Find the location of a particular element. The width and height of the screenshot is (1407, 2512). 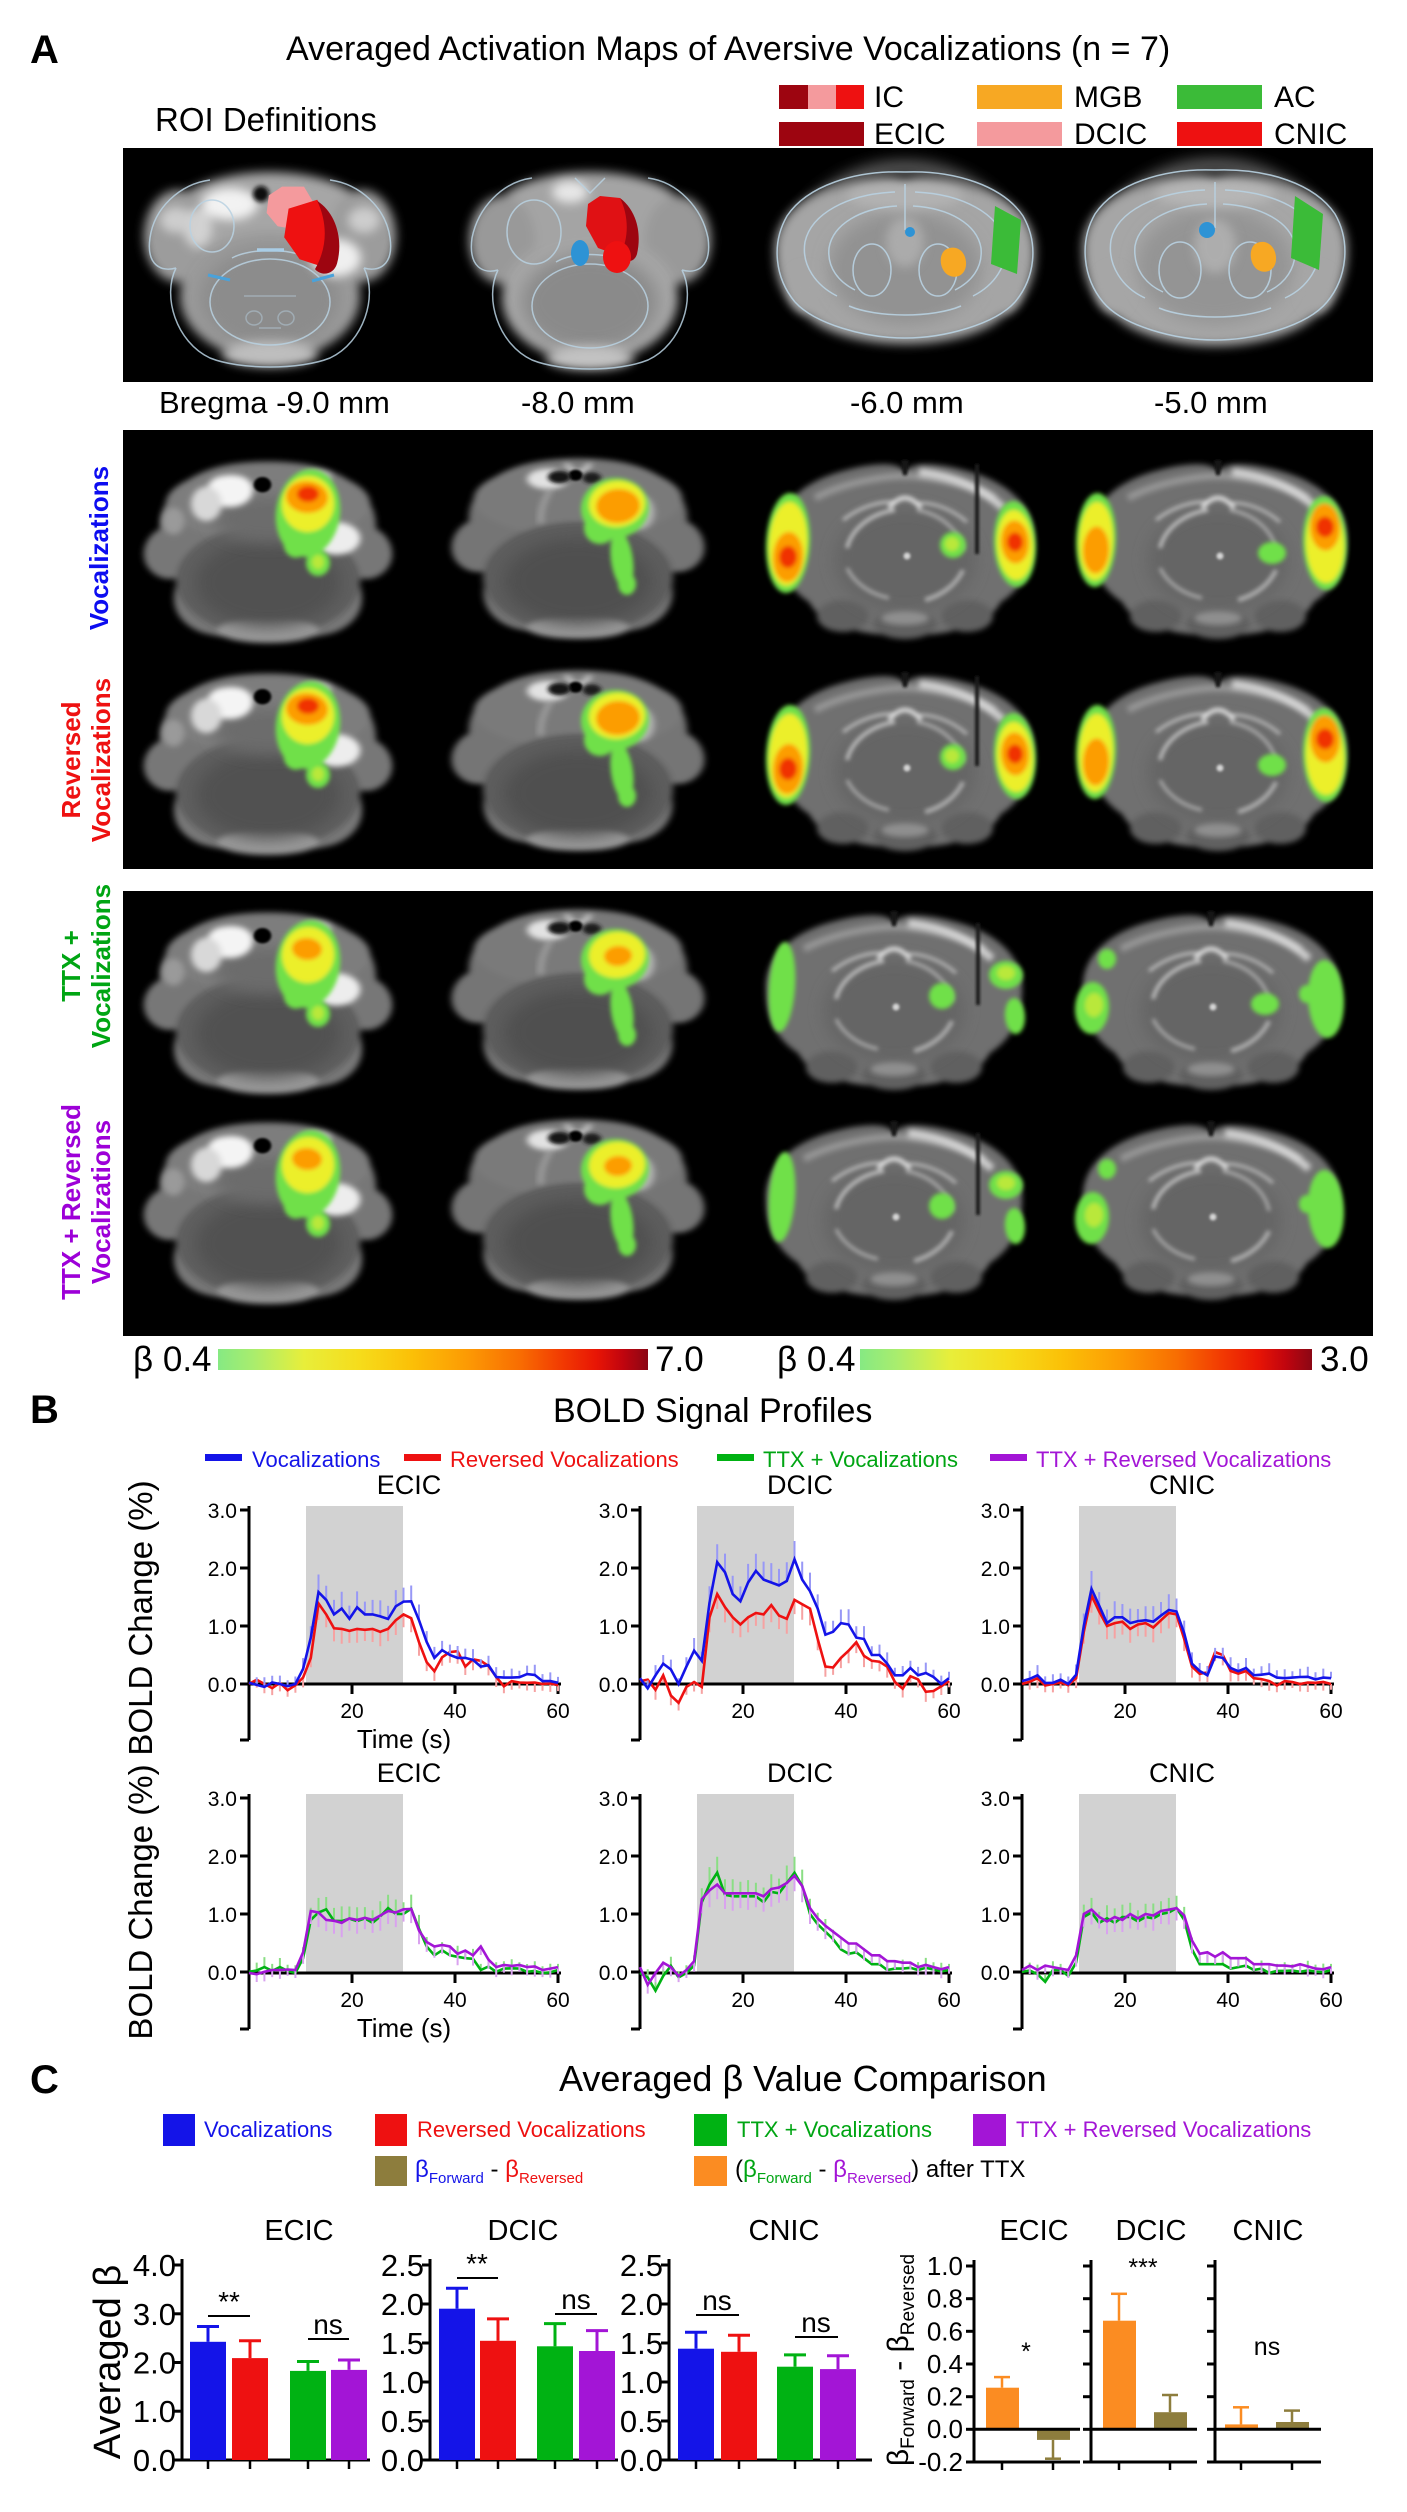

svg-text: -0.2 is located at coordinates (940, 2462).